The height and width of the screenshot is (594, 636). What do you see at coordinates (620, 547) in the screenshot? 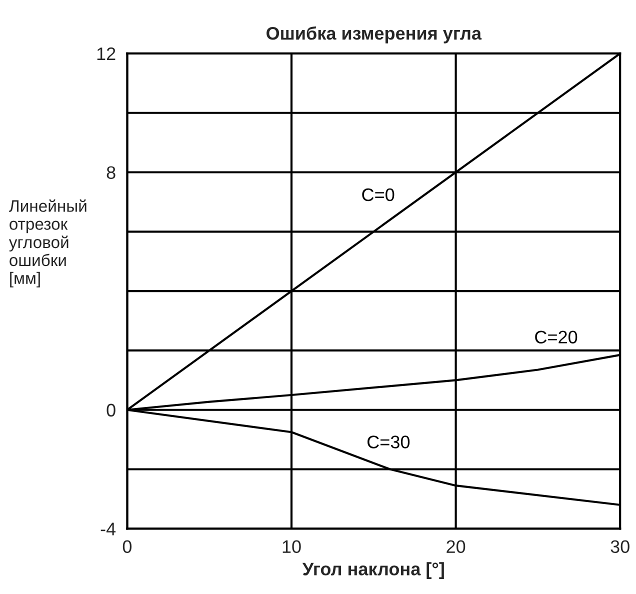
I see `x-tick-label: 30` at bounding box center [620, 547].